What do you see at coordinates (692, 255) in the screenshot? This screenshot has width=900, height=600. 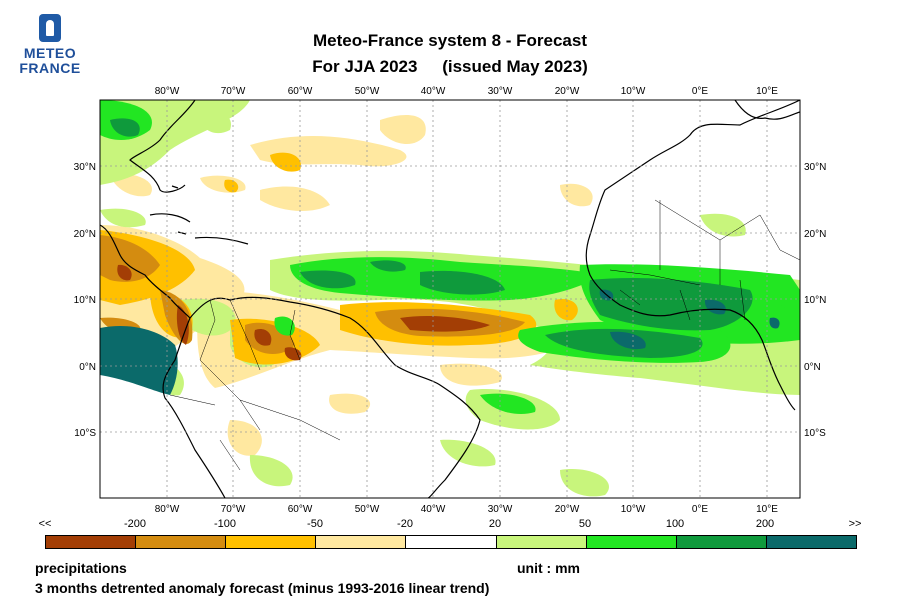 I see `africa-coast` at bounding box center [692, 255].